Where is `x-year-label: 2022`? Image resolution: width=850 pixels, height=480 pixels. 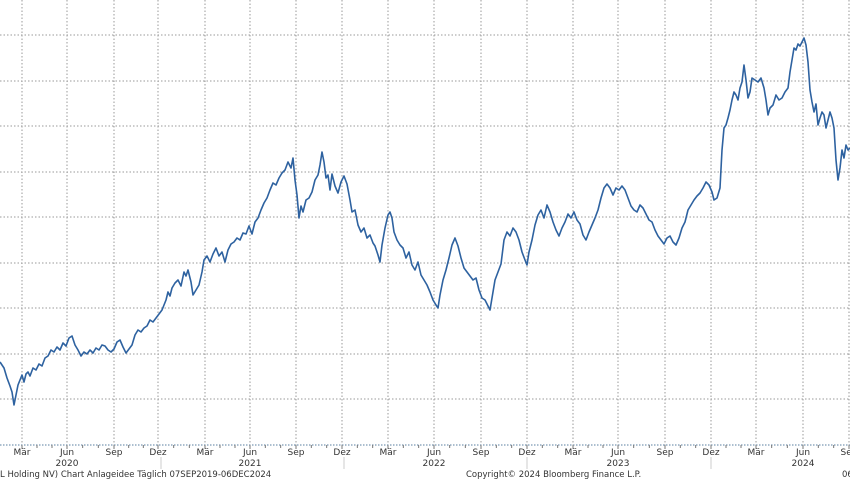
x-year-label: 2022 is located at coordinates (434, 464).